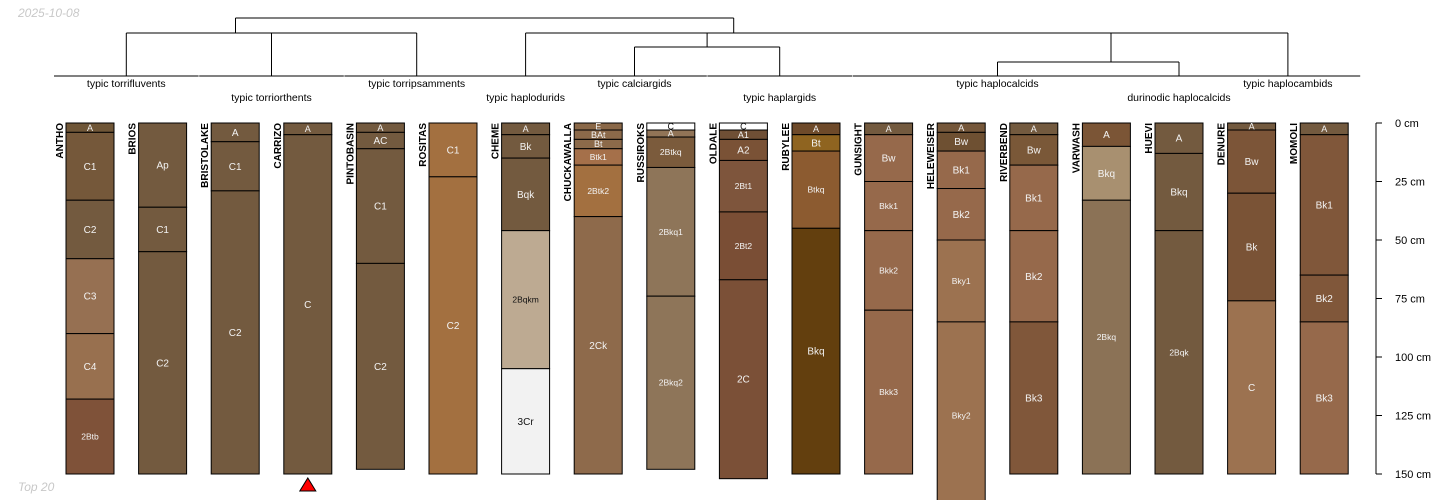 The height and width of the screenshot is (500, 1450). Describe the element at coordinates (859, 149) in the screenshot. I see `profile-name-gunsight: GUNSIGHT` at that location.